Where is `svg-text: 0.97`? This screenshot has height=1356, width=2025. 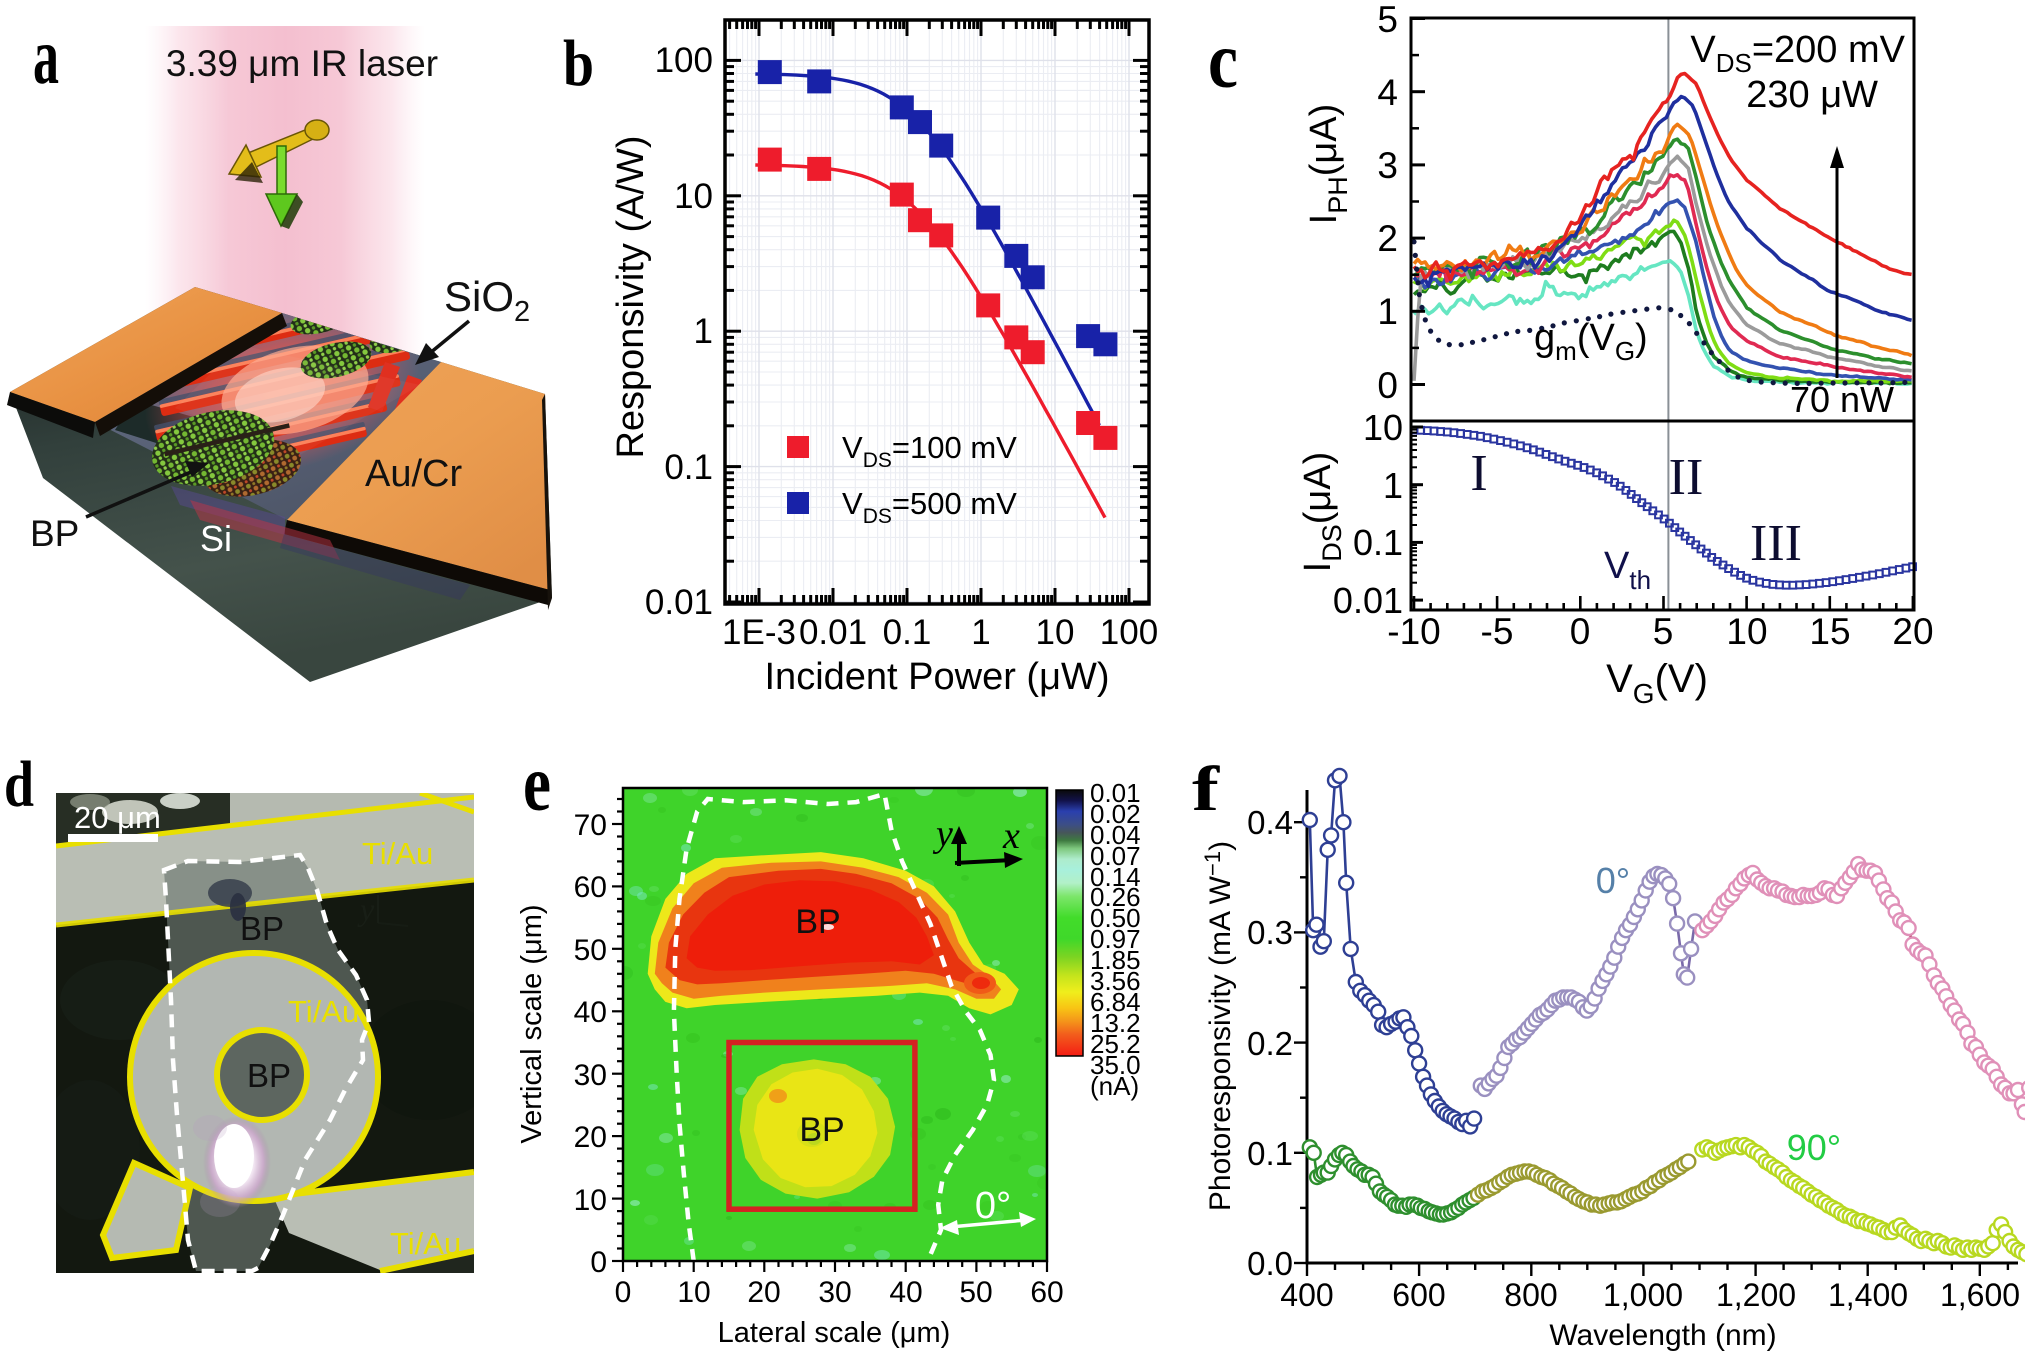
svg-text: 0.97 is located at coordinates (1115, 939).